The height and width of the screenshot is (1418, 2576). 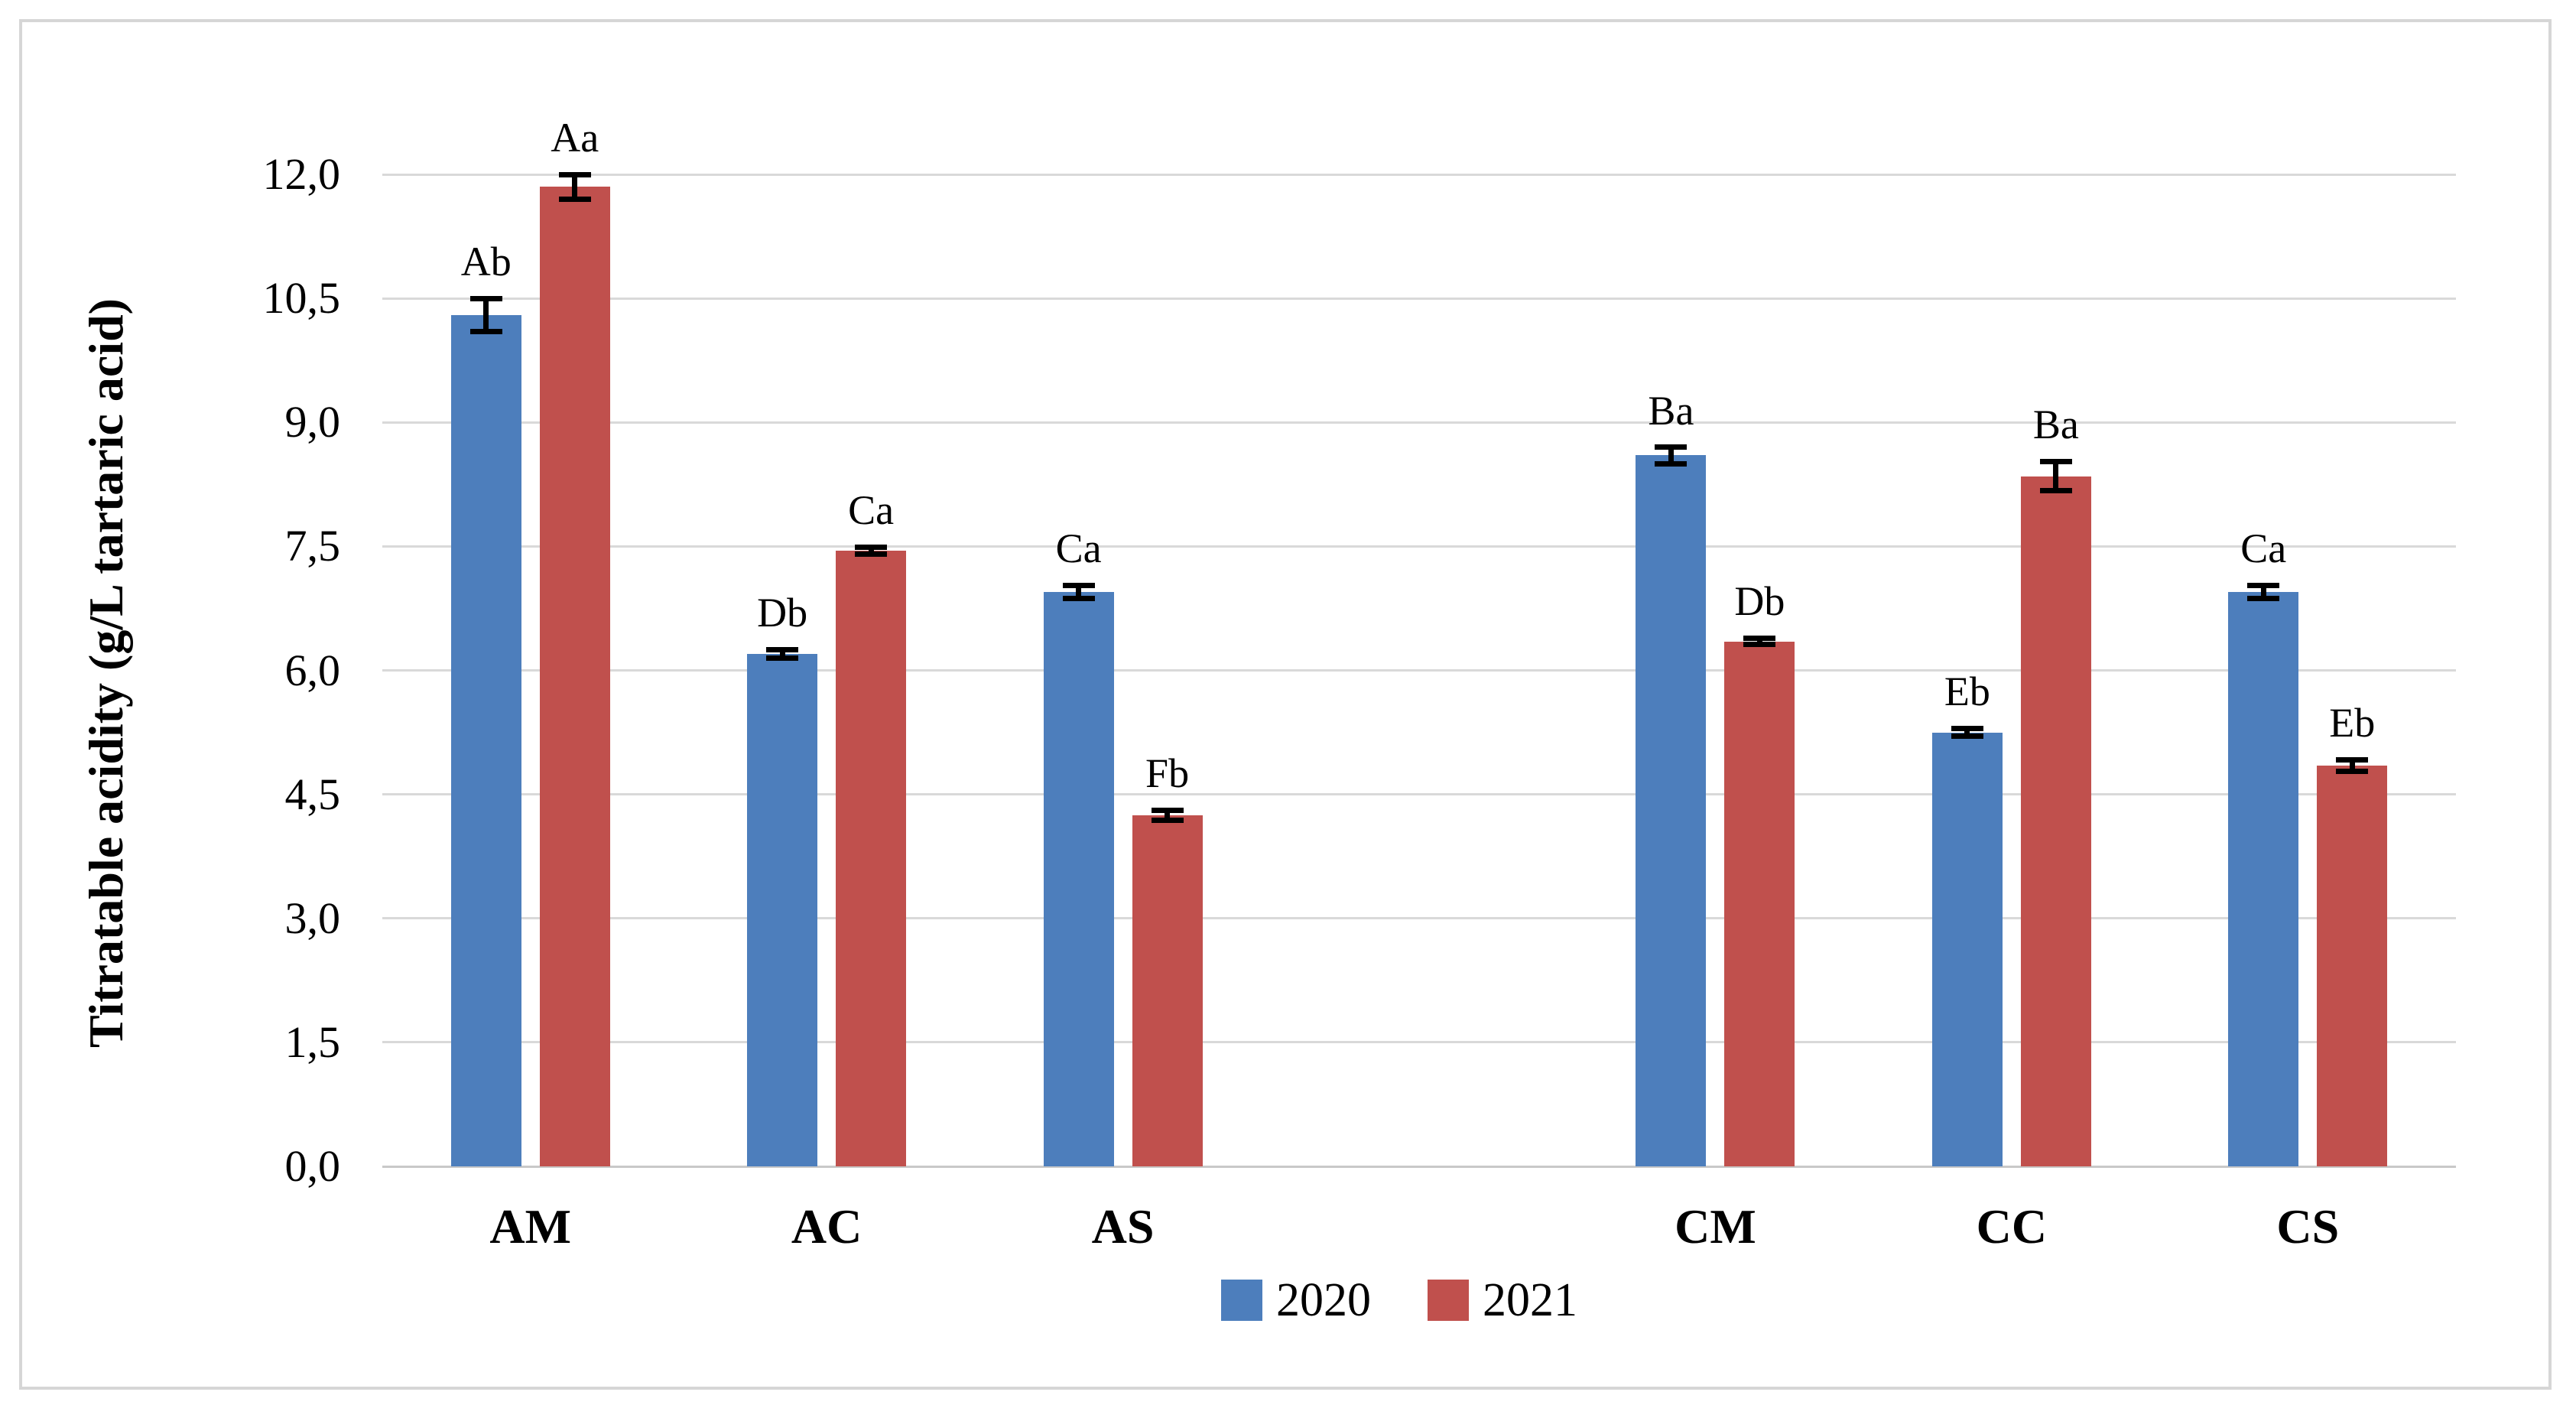 What do you see at coordinates (1324, 1300) in the screenshot?
I see `legend-label-2020: 2020` at bounding box center [1324, 1300].